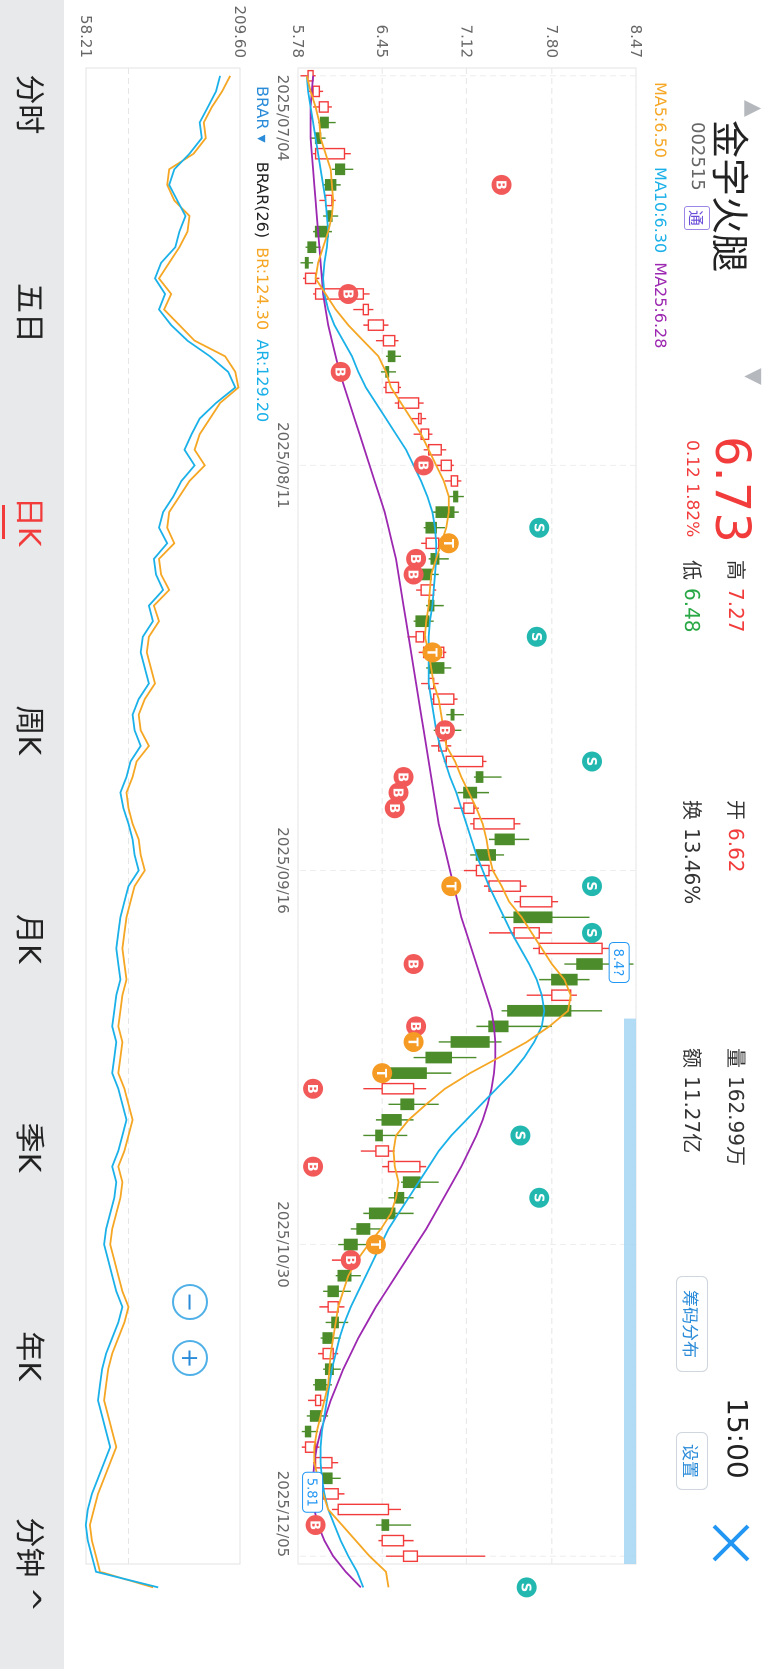  Describe the element at coordinates (283, 465) in the screenshot. I see `x-tick-label: 2025/08/11` at that location.